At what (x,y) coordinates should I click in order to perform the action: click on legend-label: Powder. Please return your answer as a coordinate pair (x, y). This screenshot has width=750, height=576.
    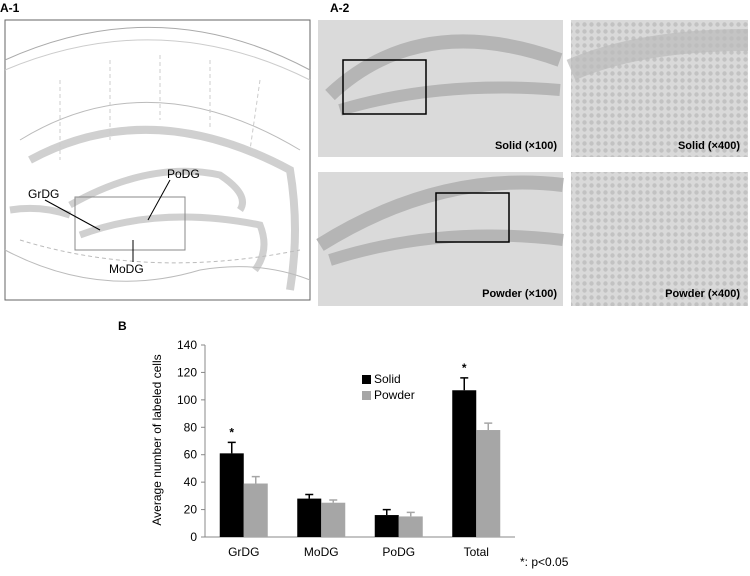
    Looking at the image, I should click on (394, 395).